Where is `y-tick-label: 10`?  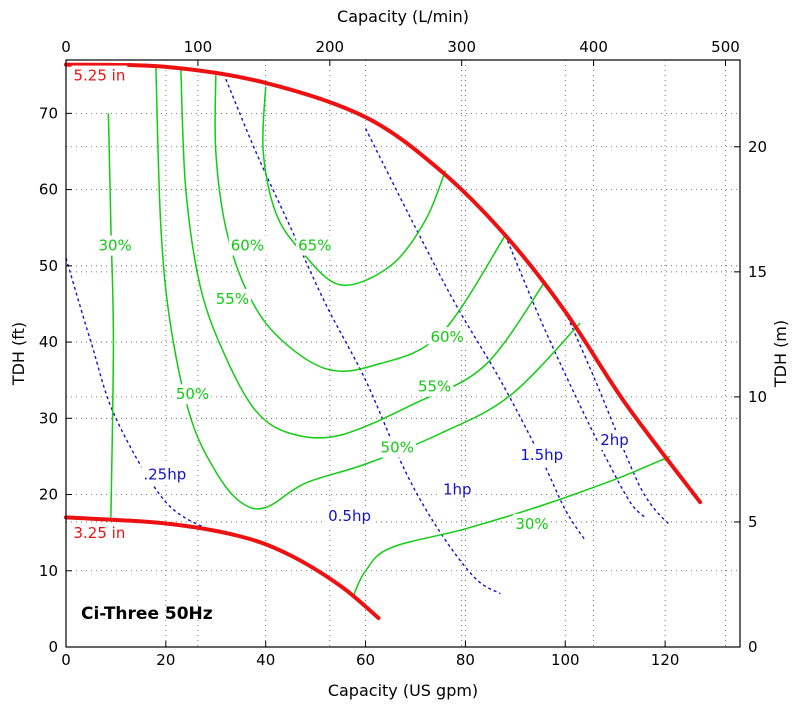
y-tick-label: 10 is located at coordinates (48, 571).